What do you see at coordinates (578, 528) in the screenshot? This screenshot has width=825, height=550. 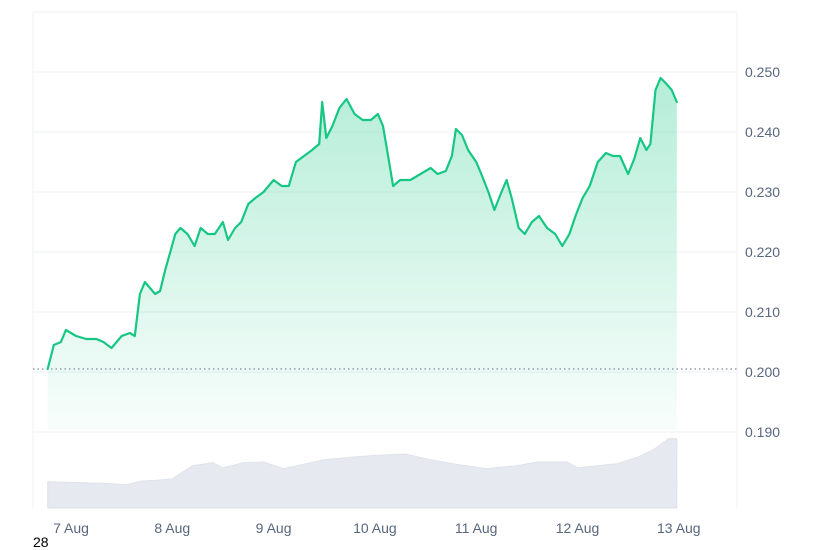 I see `x-tick-label: 12 Aug` at bounding box center [578, 528].